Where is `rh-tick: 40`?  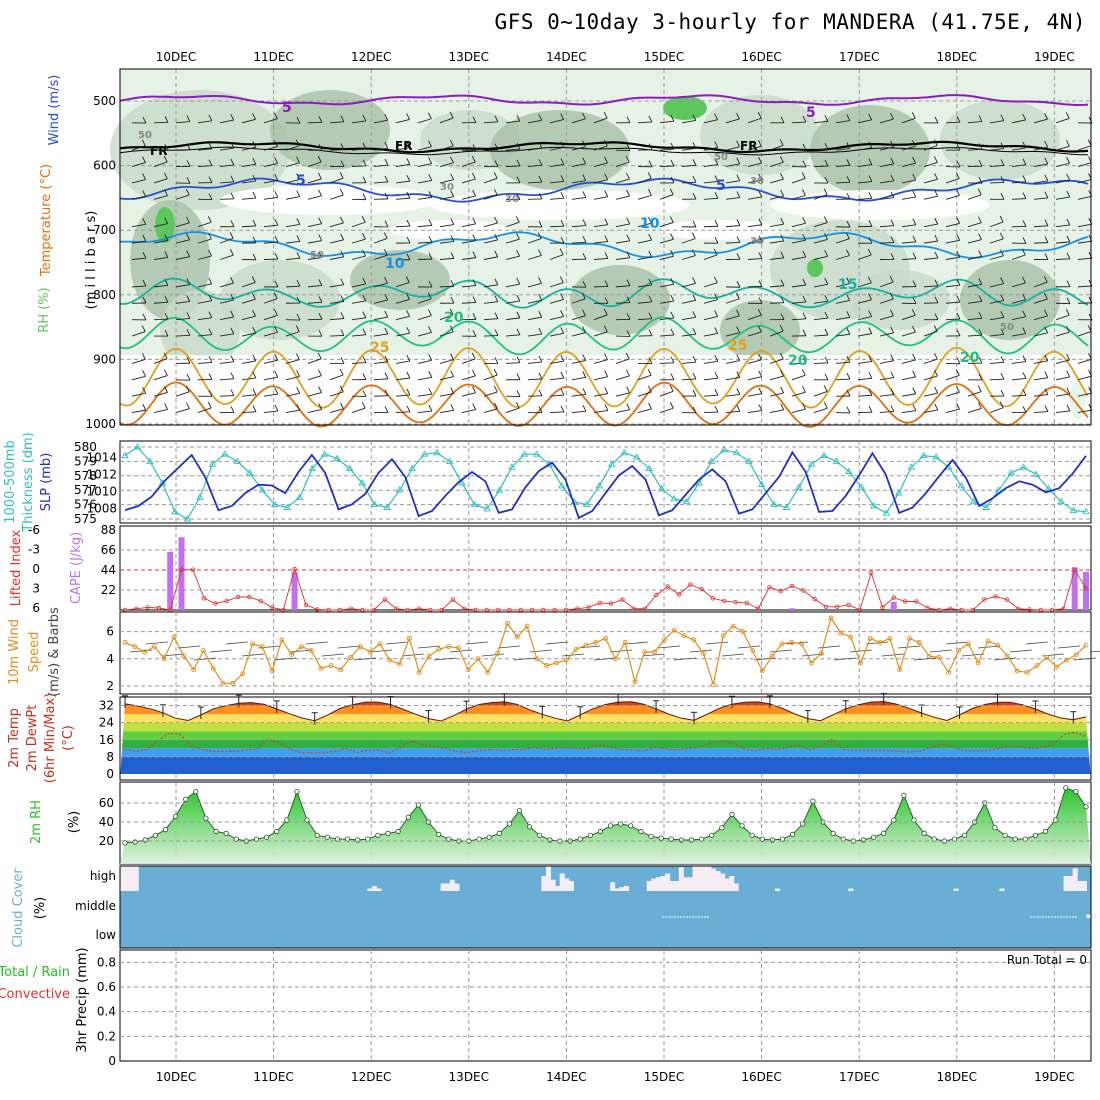 rh-tick: 40 is located at coordinates (106, 822).